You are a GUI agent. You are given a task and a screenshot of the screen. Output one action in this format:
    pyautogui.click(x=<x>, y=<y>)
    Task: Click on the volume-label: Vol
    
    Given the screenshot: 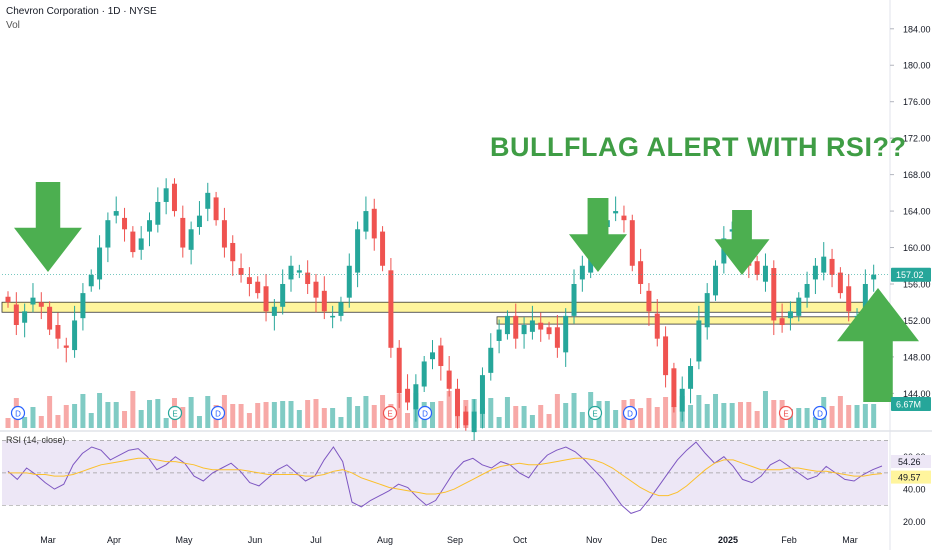 What is the action you would take?
    pyautogui.click(x=13, y=25)
    